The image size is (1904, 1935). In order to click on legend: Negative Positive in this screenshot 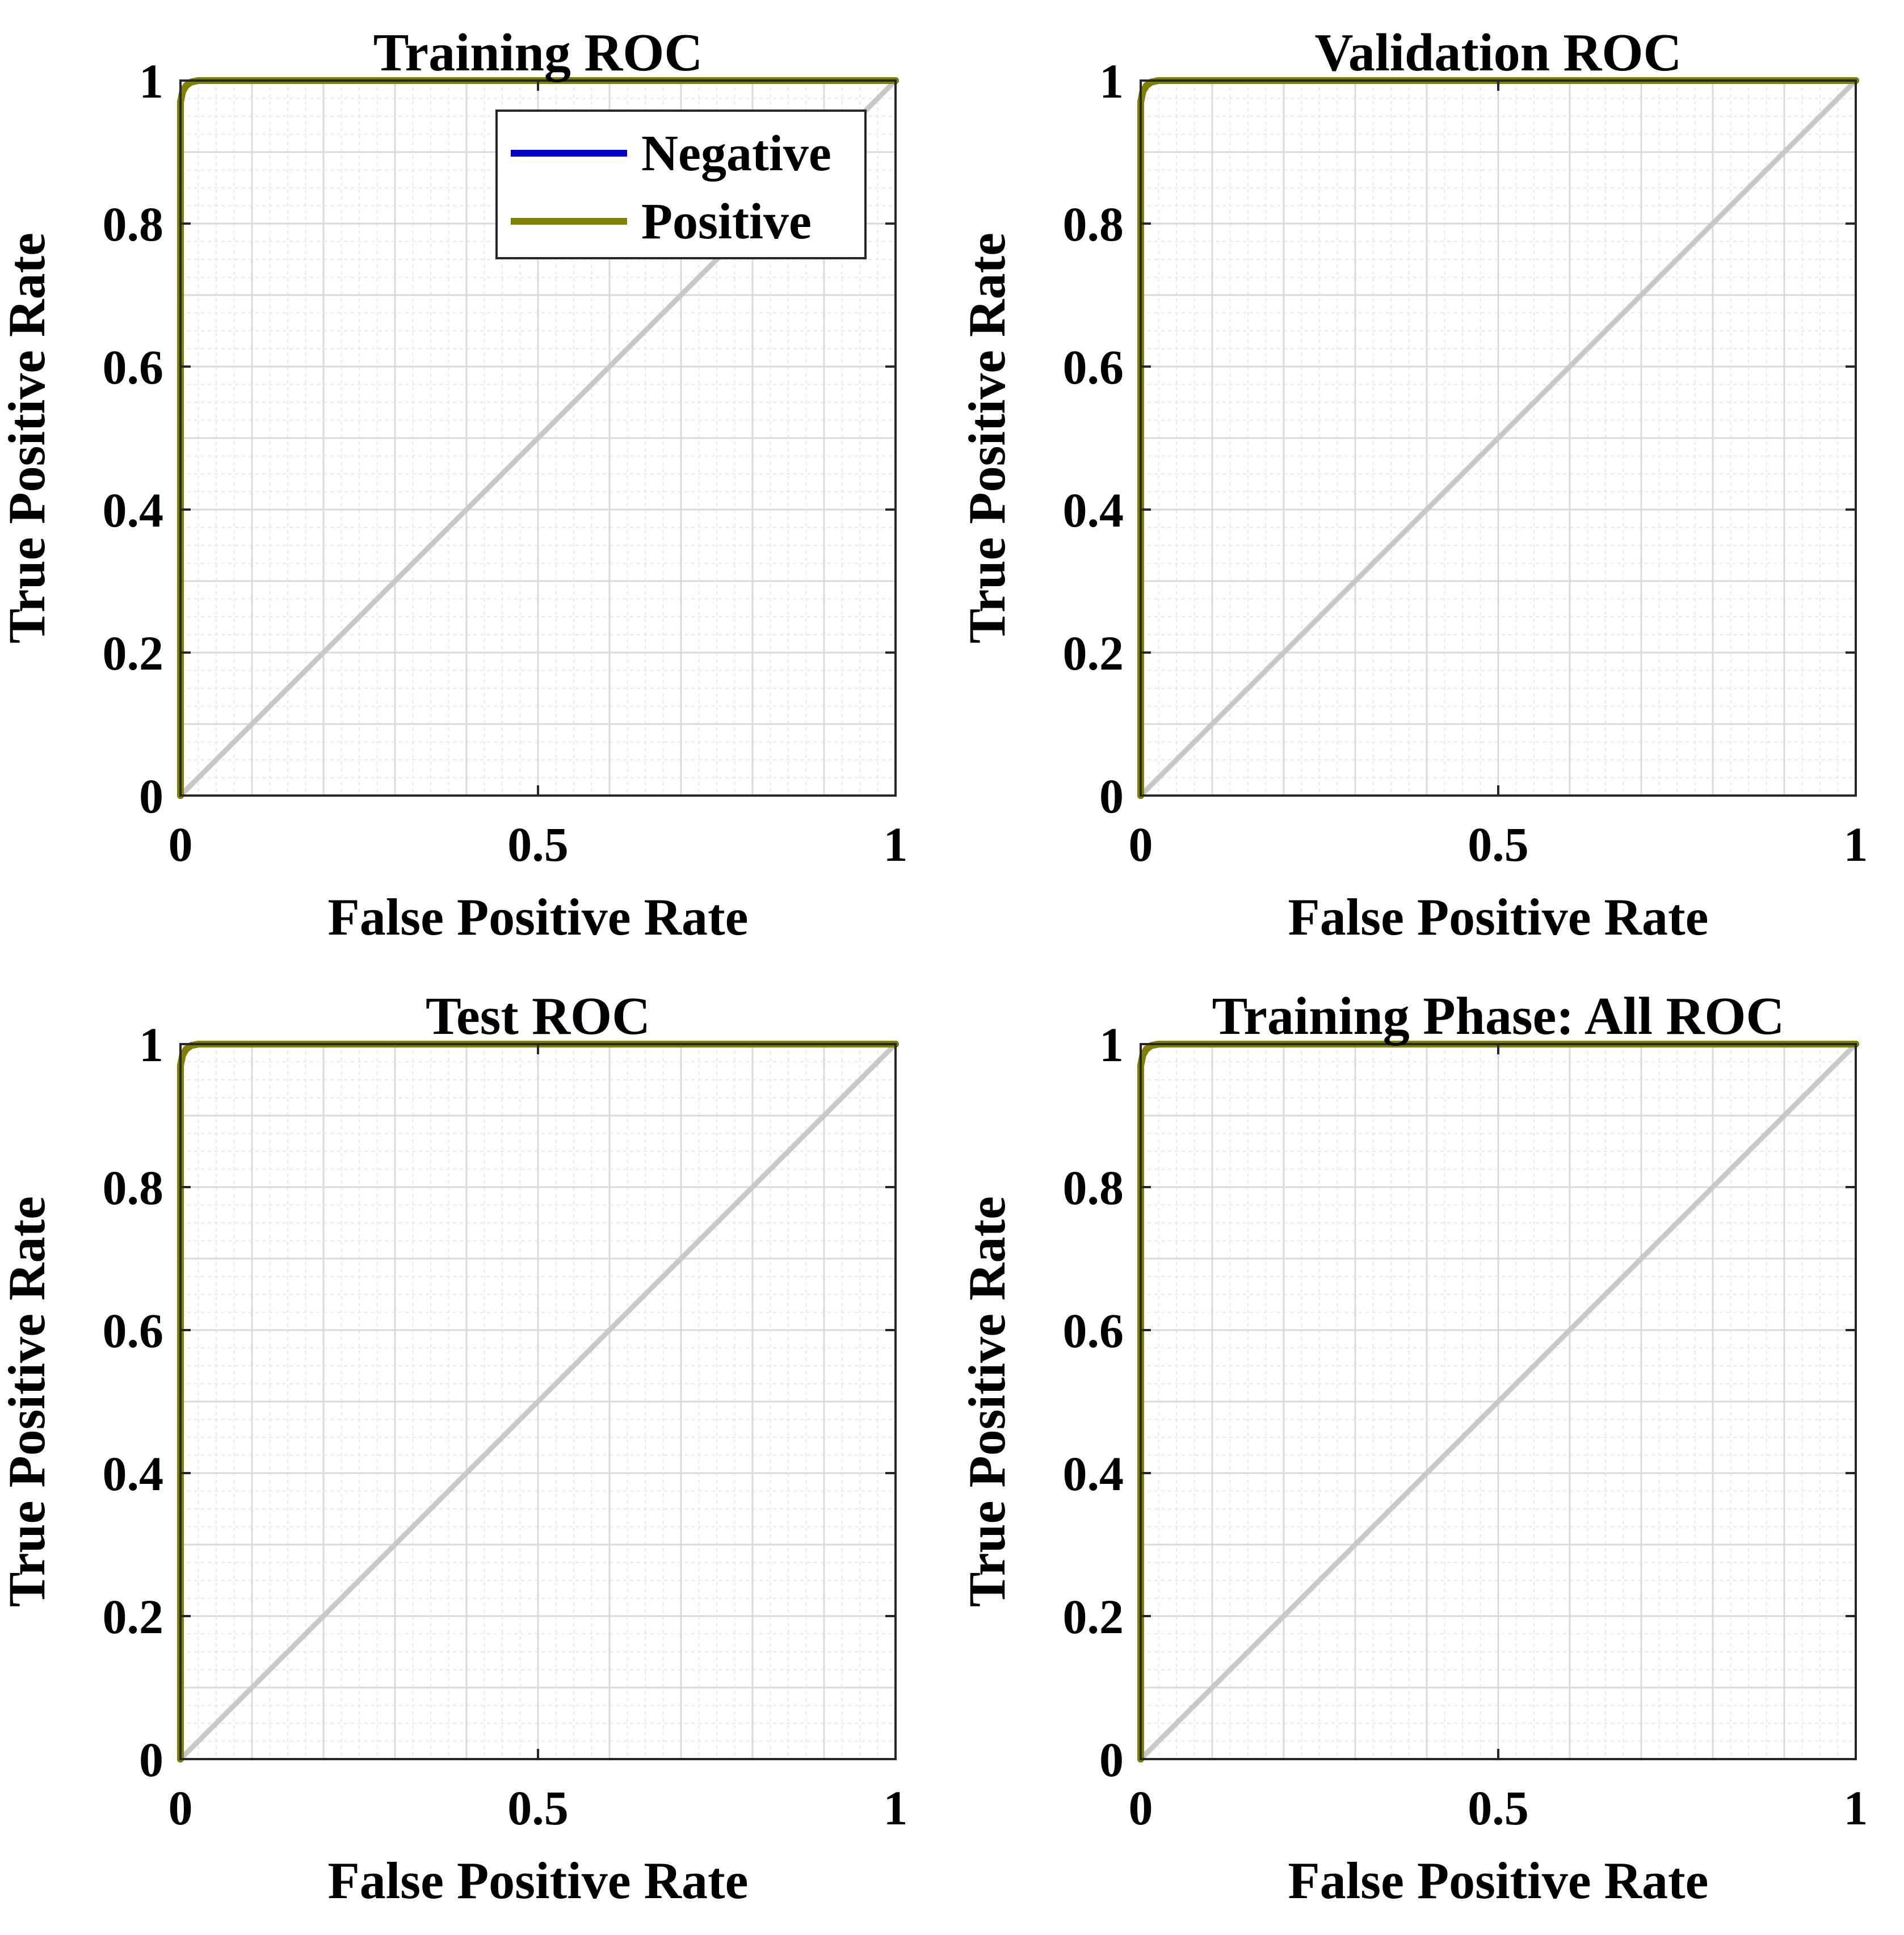, I will do `click(681, 185)`.